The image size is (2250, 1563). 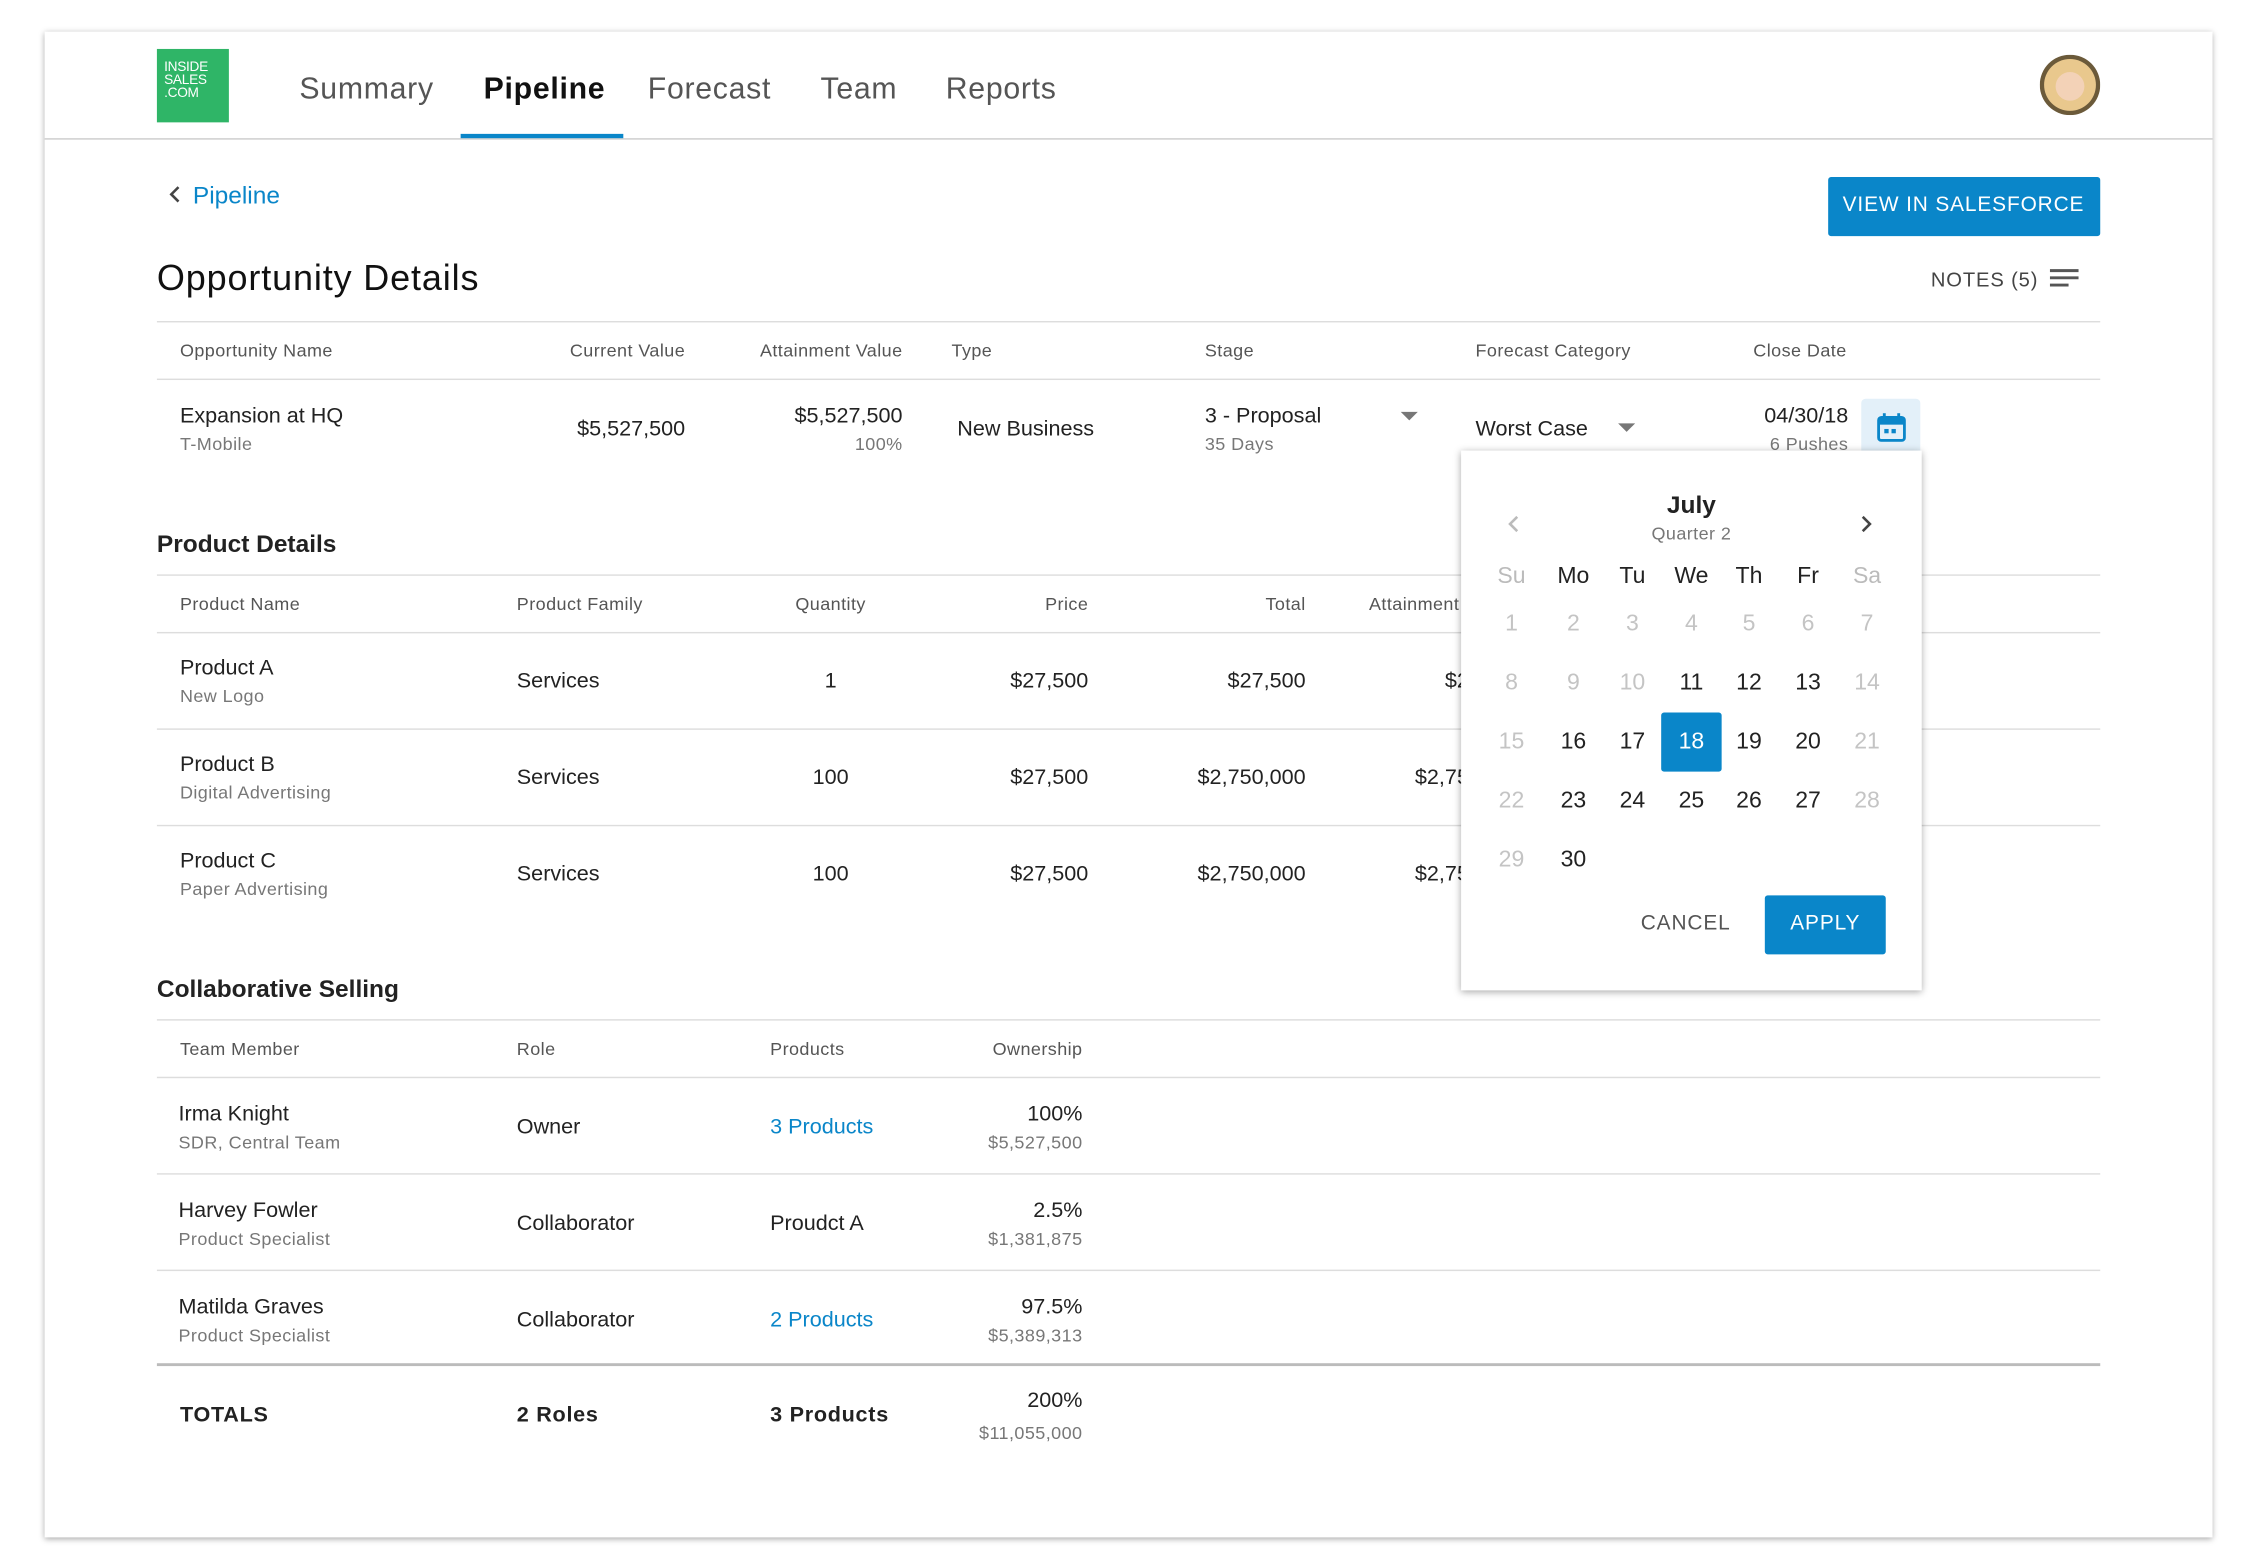 I want to click on day: 18, so click(x=1691, y=742).